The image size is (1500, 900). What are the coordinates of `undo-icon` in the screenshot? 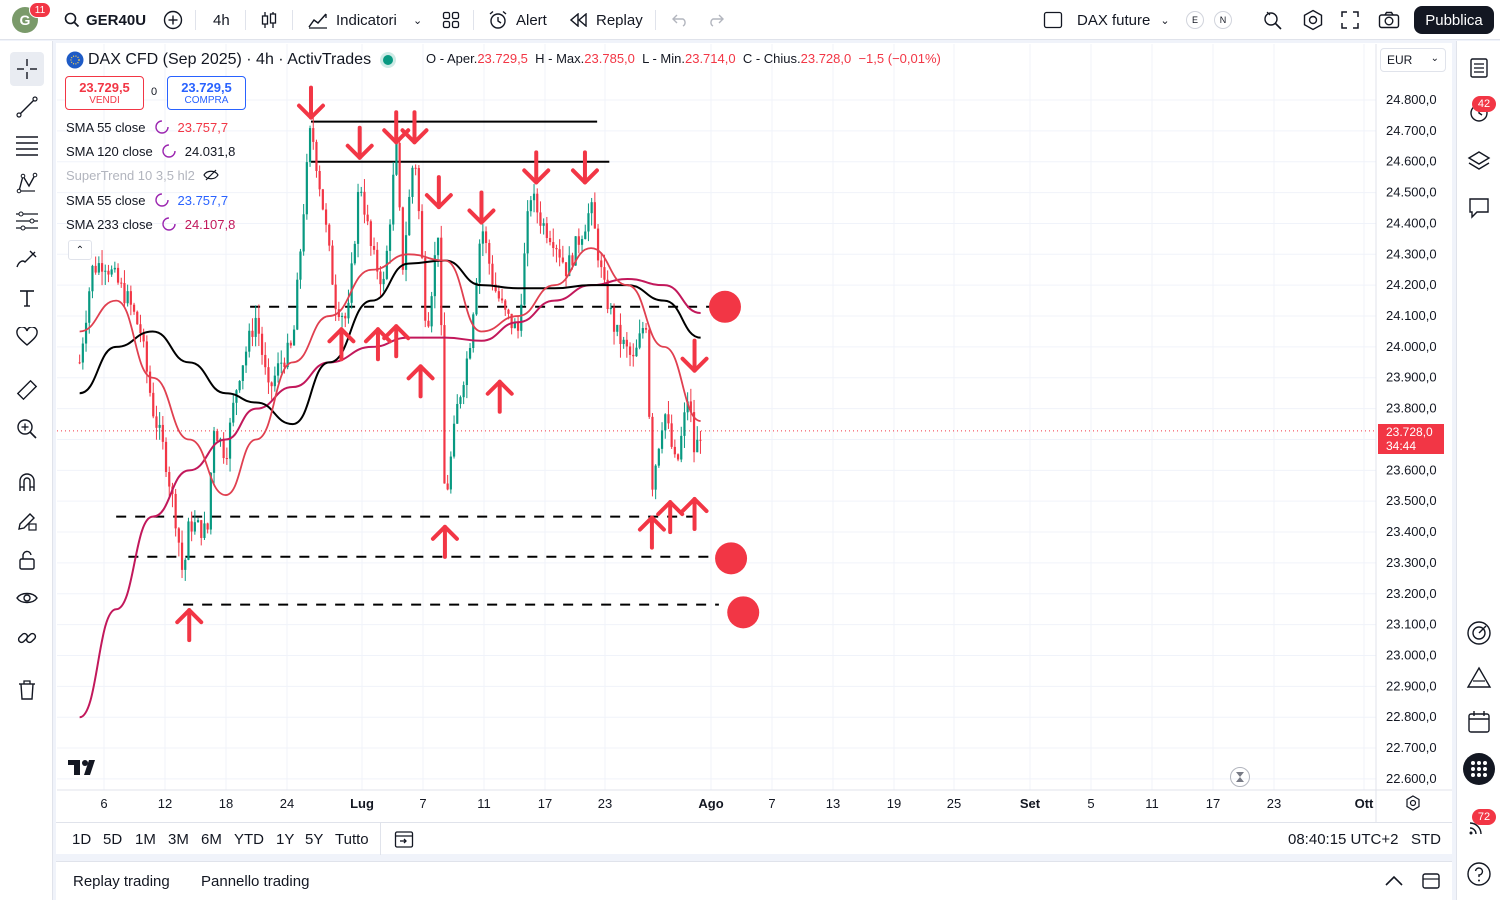 It's located at (679, 20).